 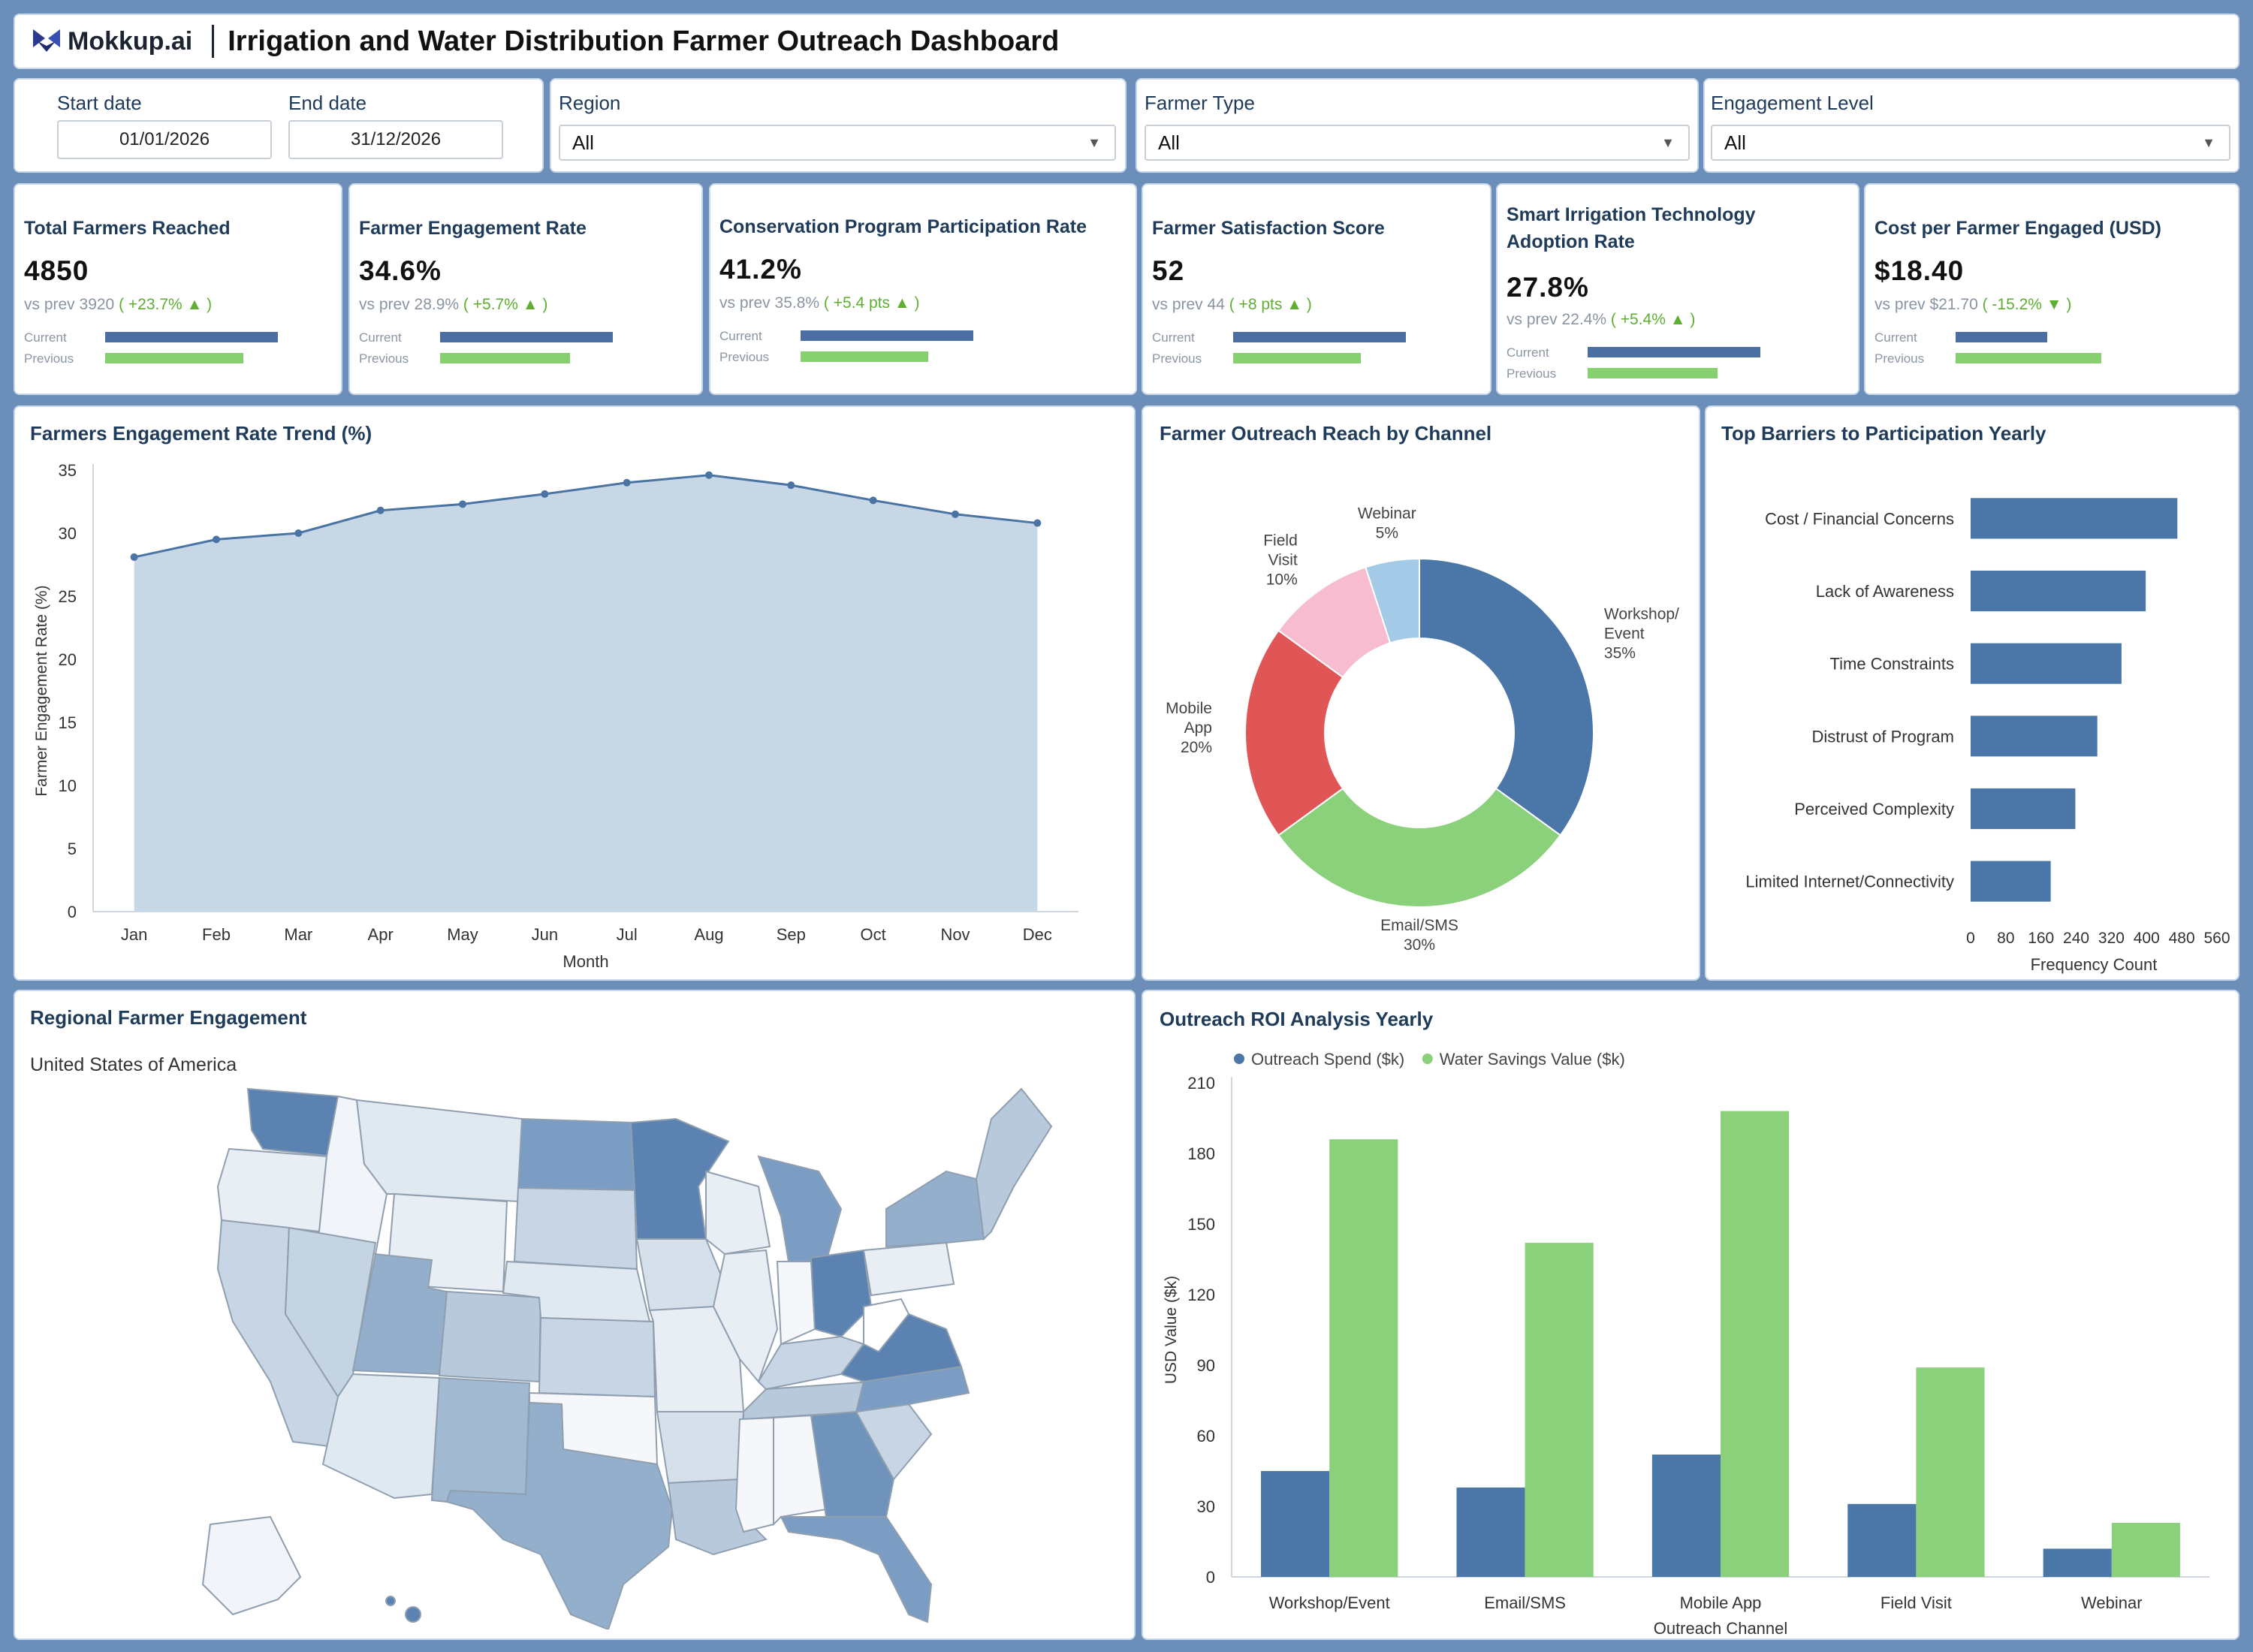 What do you see at coordinates (1926, 304) in the screenshot?
I see `kpi-prev-value: vs prev $21.70` at bounding box center [1926, 304].